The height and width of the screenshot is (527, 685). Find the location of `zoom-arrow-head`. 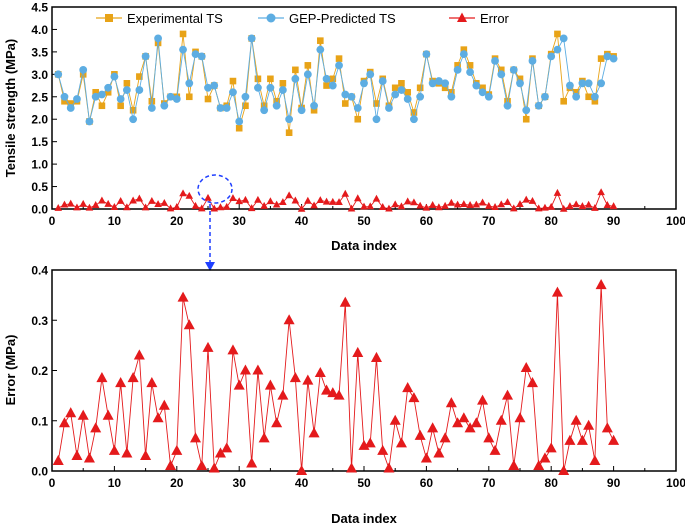

zoom-arrow-head is located at coordinates (210, 266).